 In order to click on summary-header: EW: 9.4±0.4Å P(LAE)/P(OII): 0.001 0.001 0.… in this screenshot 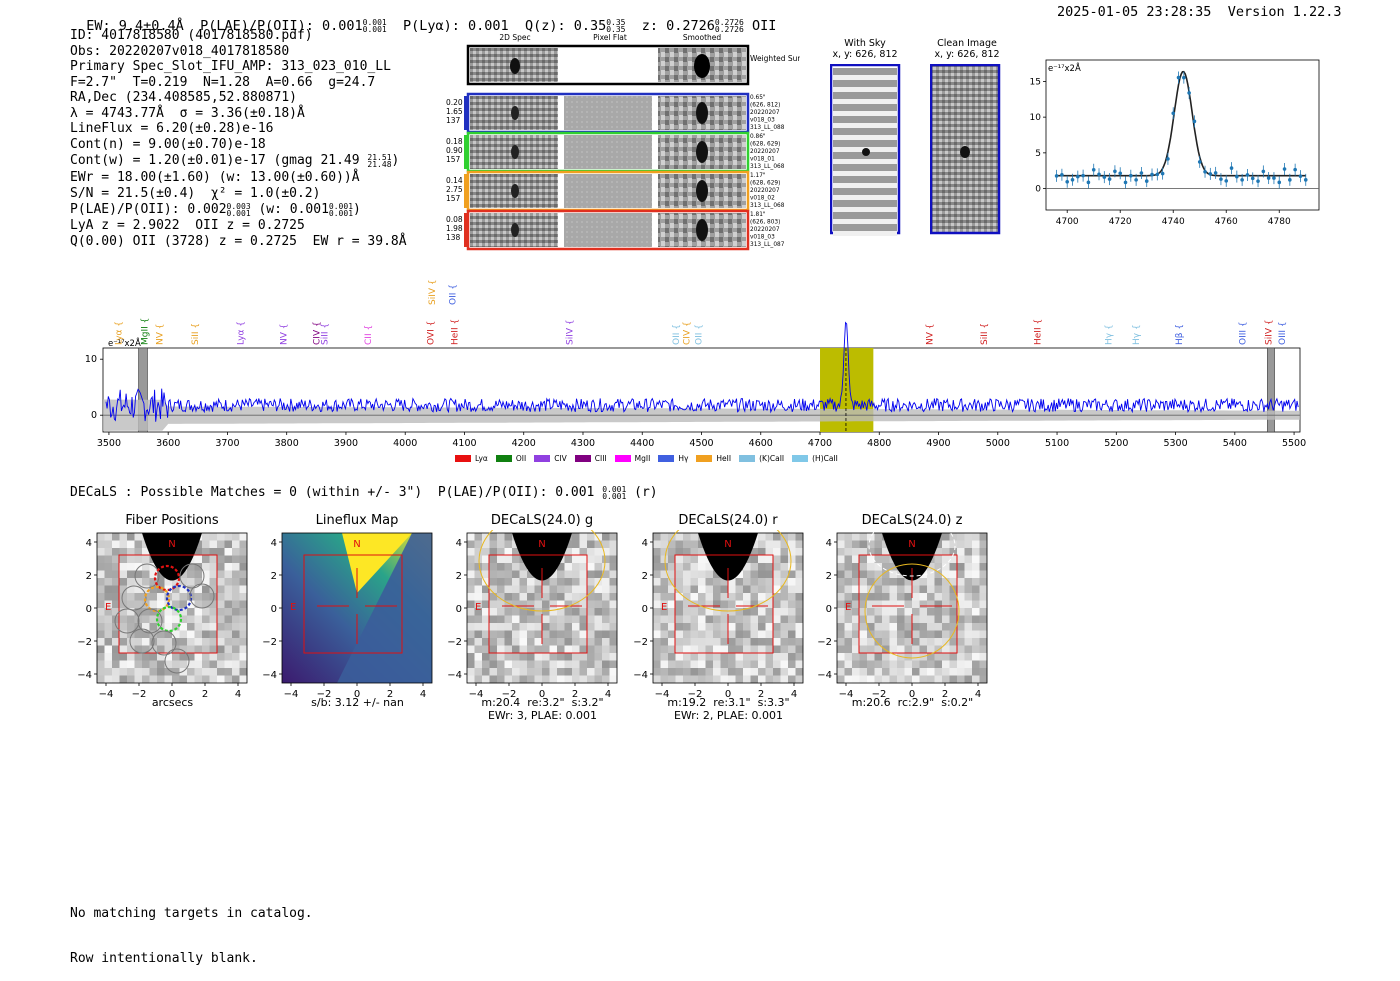, I will do `click(423, 18)`.